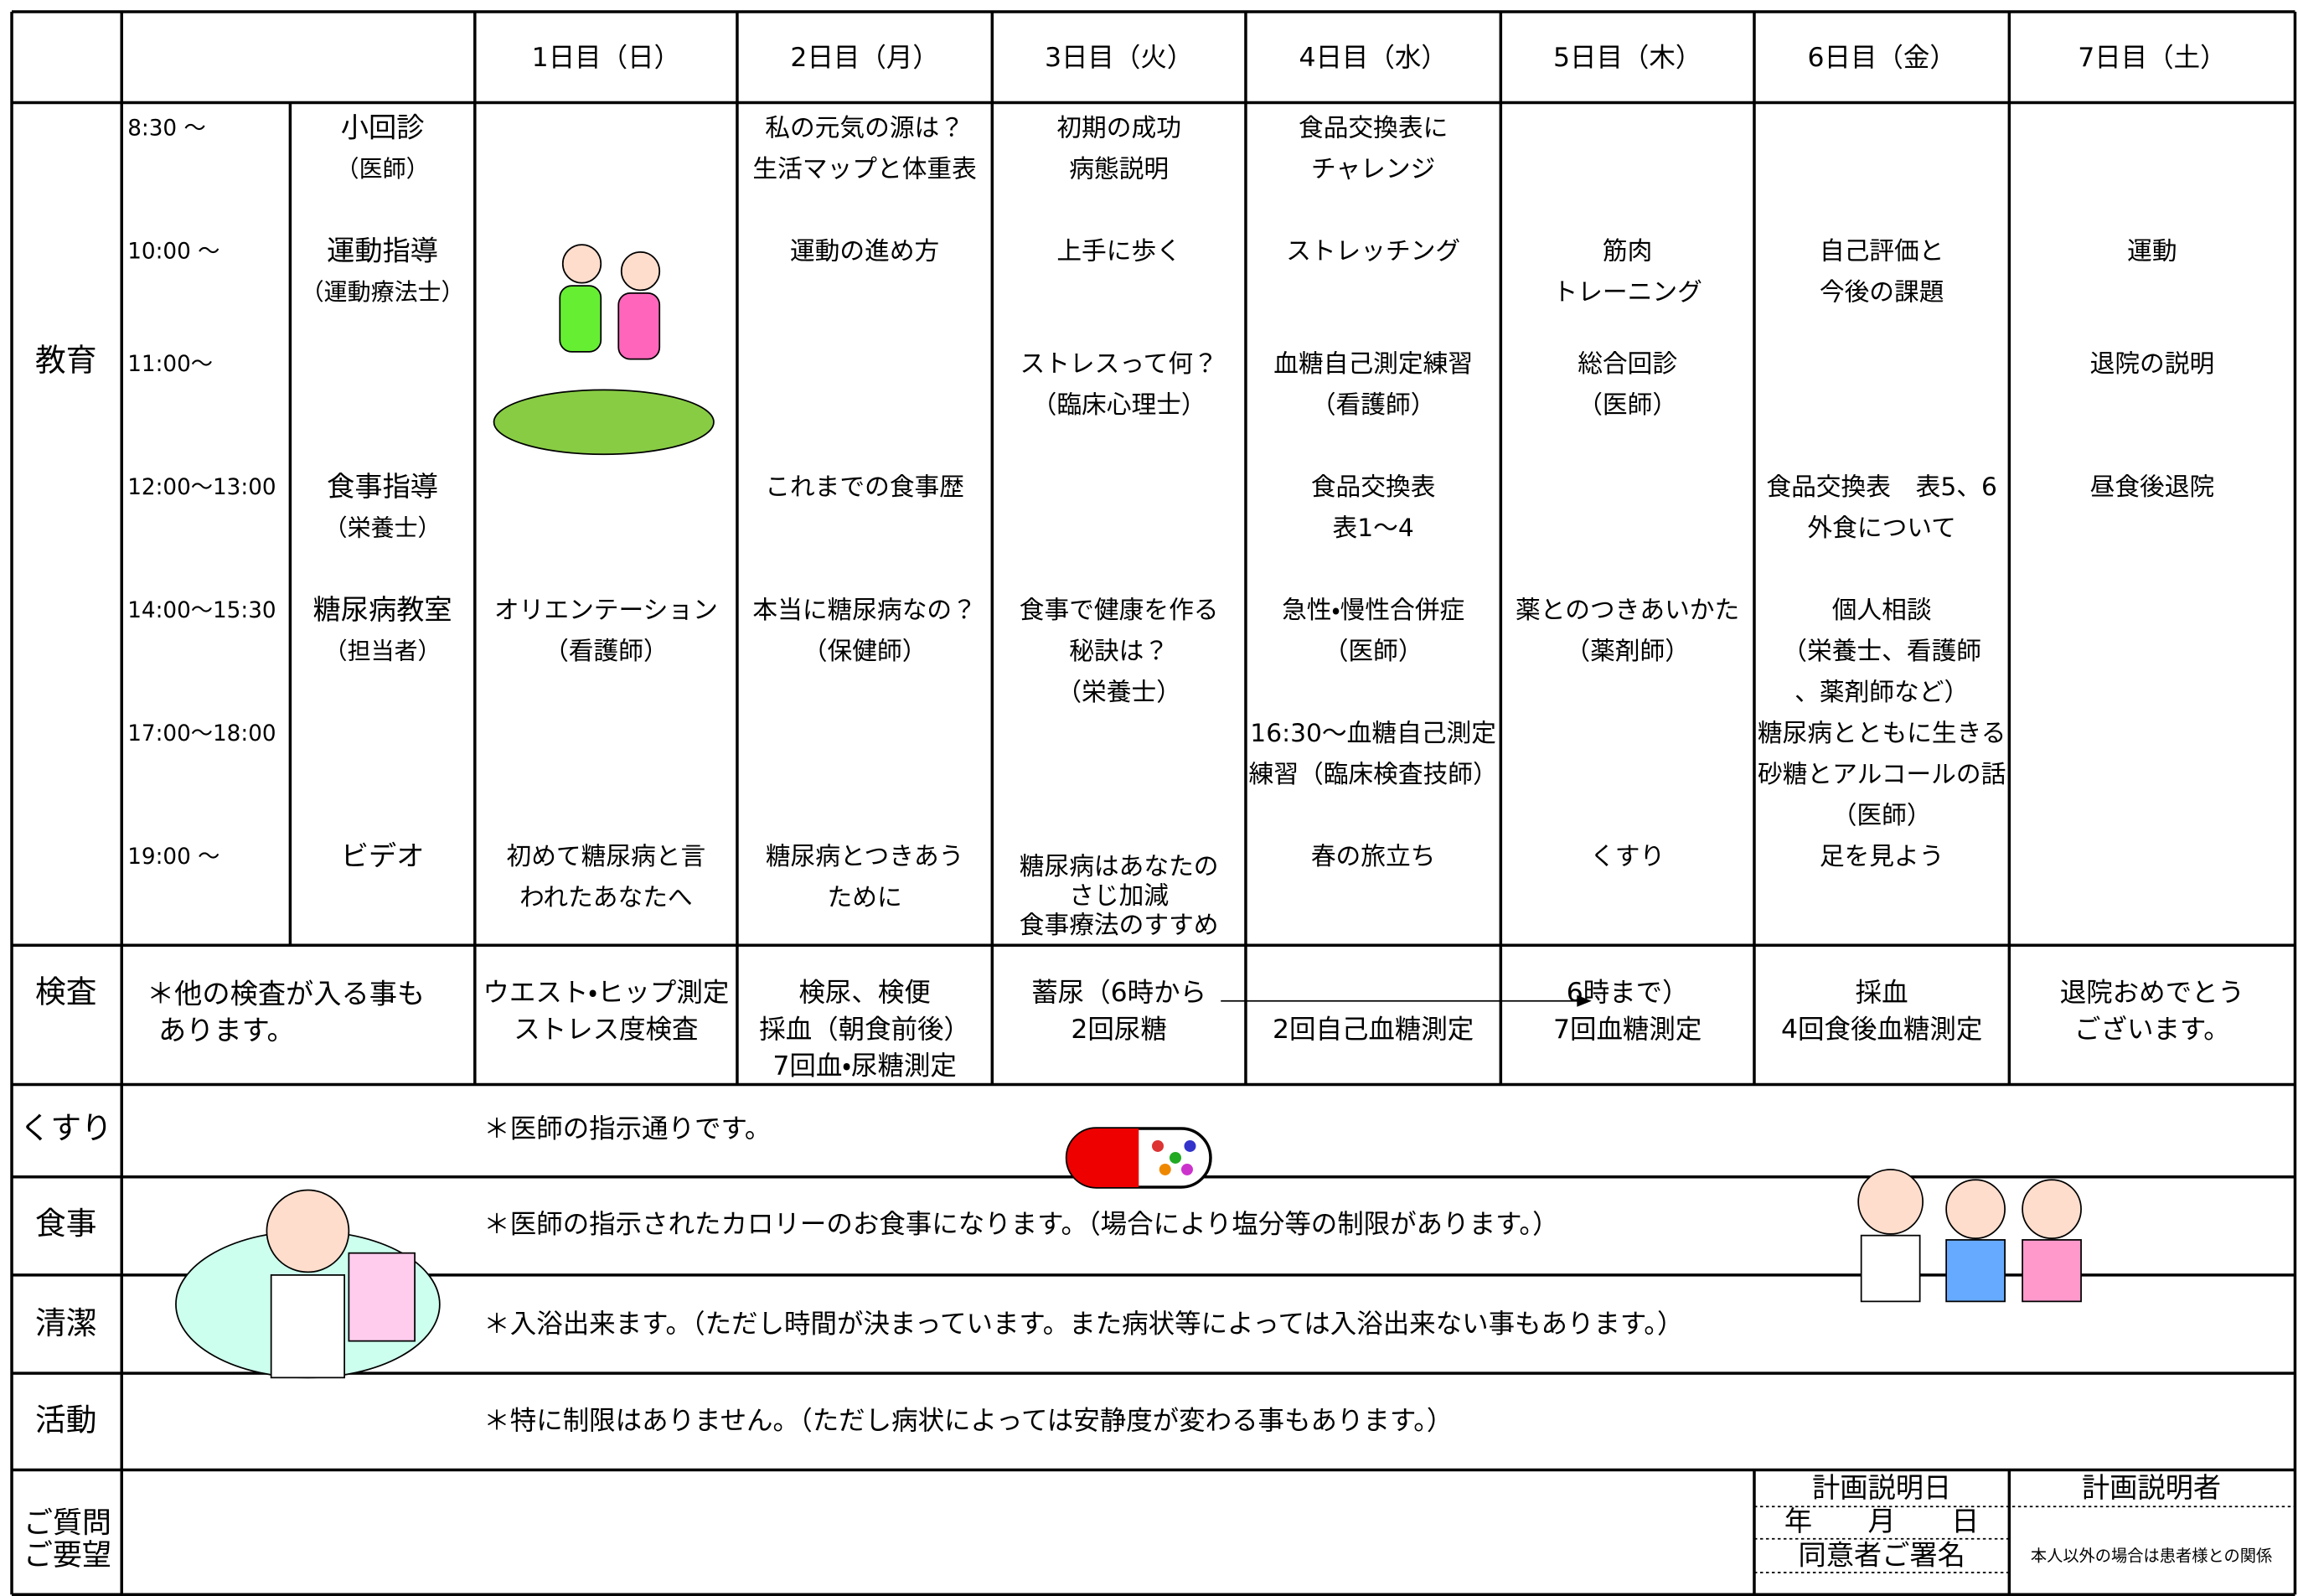 The width and height of the screenshot is (2298, 1596). What do you see at coordinates (65, 361) in the screenshot?
I see `row-label: 教育` at bounding box center [65, 361].